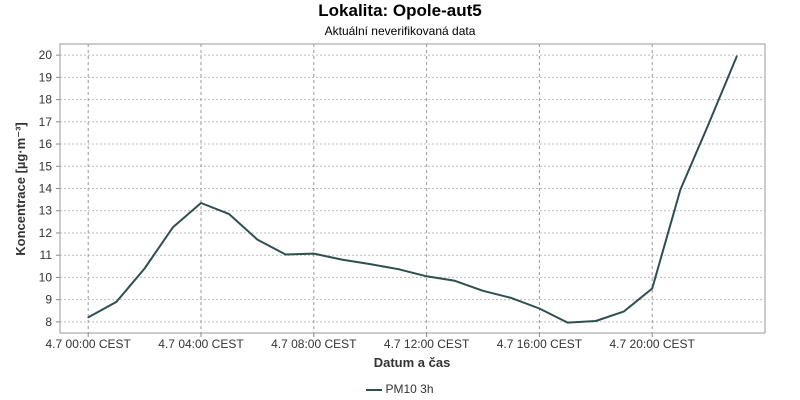 The width and height of the screenshot is (800, 400). I want to click on y-tick-label: 8, so click(48, 322).